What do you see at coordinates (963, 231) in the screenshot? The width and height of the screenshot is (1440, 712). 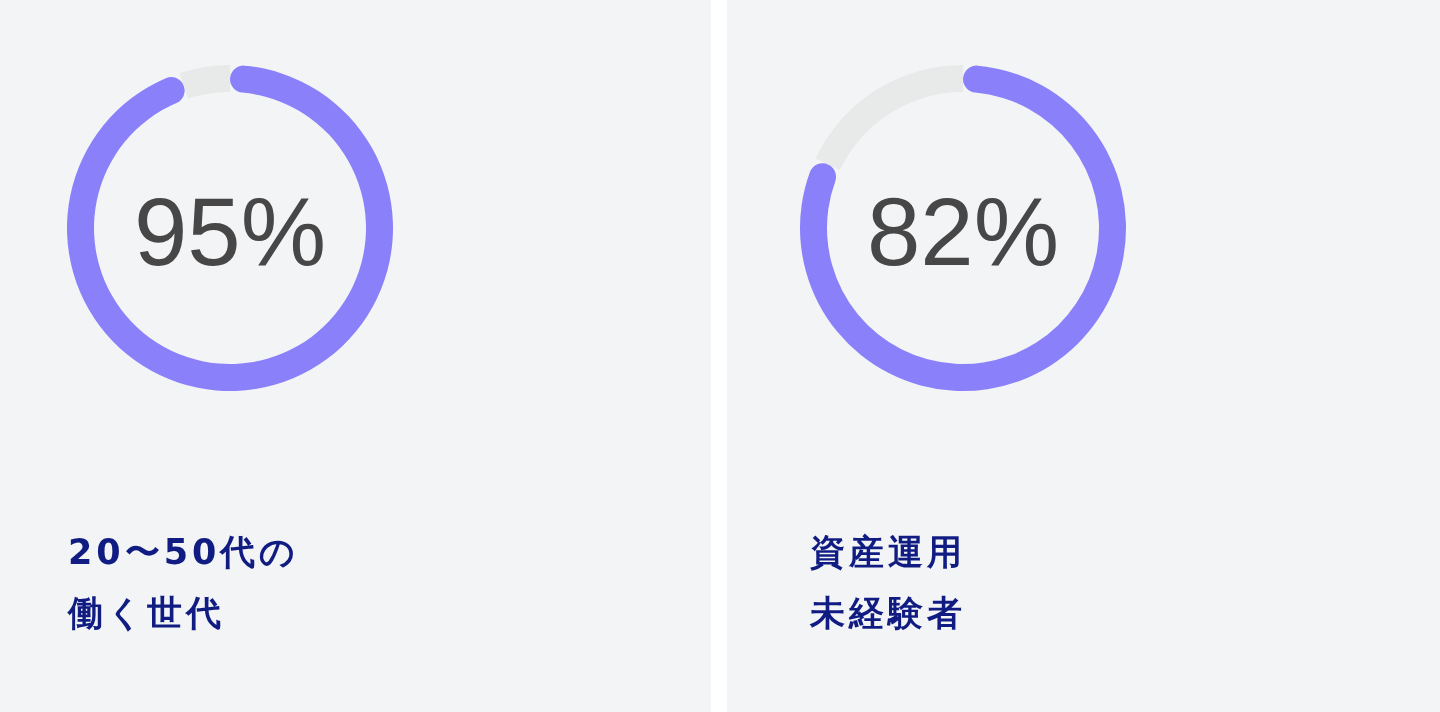 I see `data-label: 82%` at bounding box center [963, 231].